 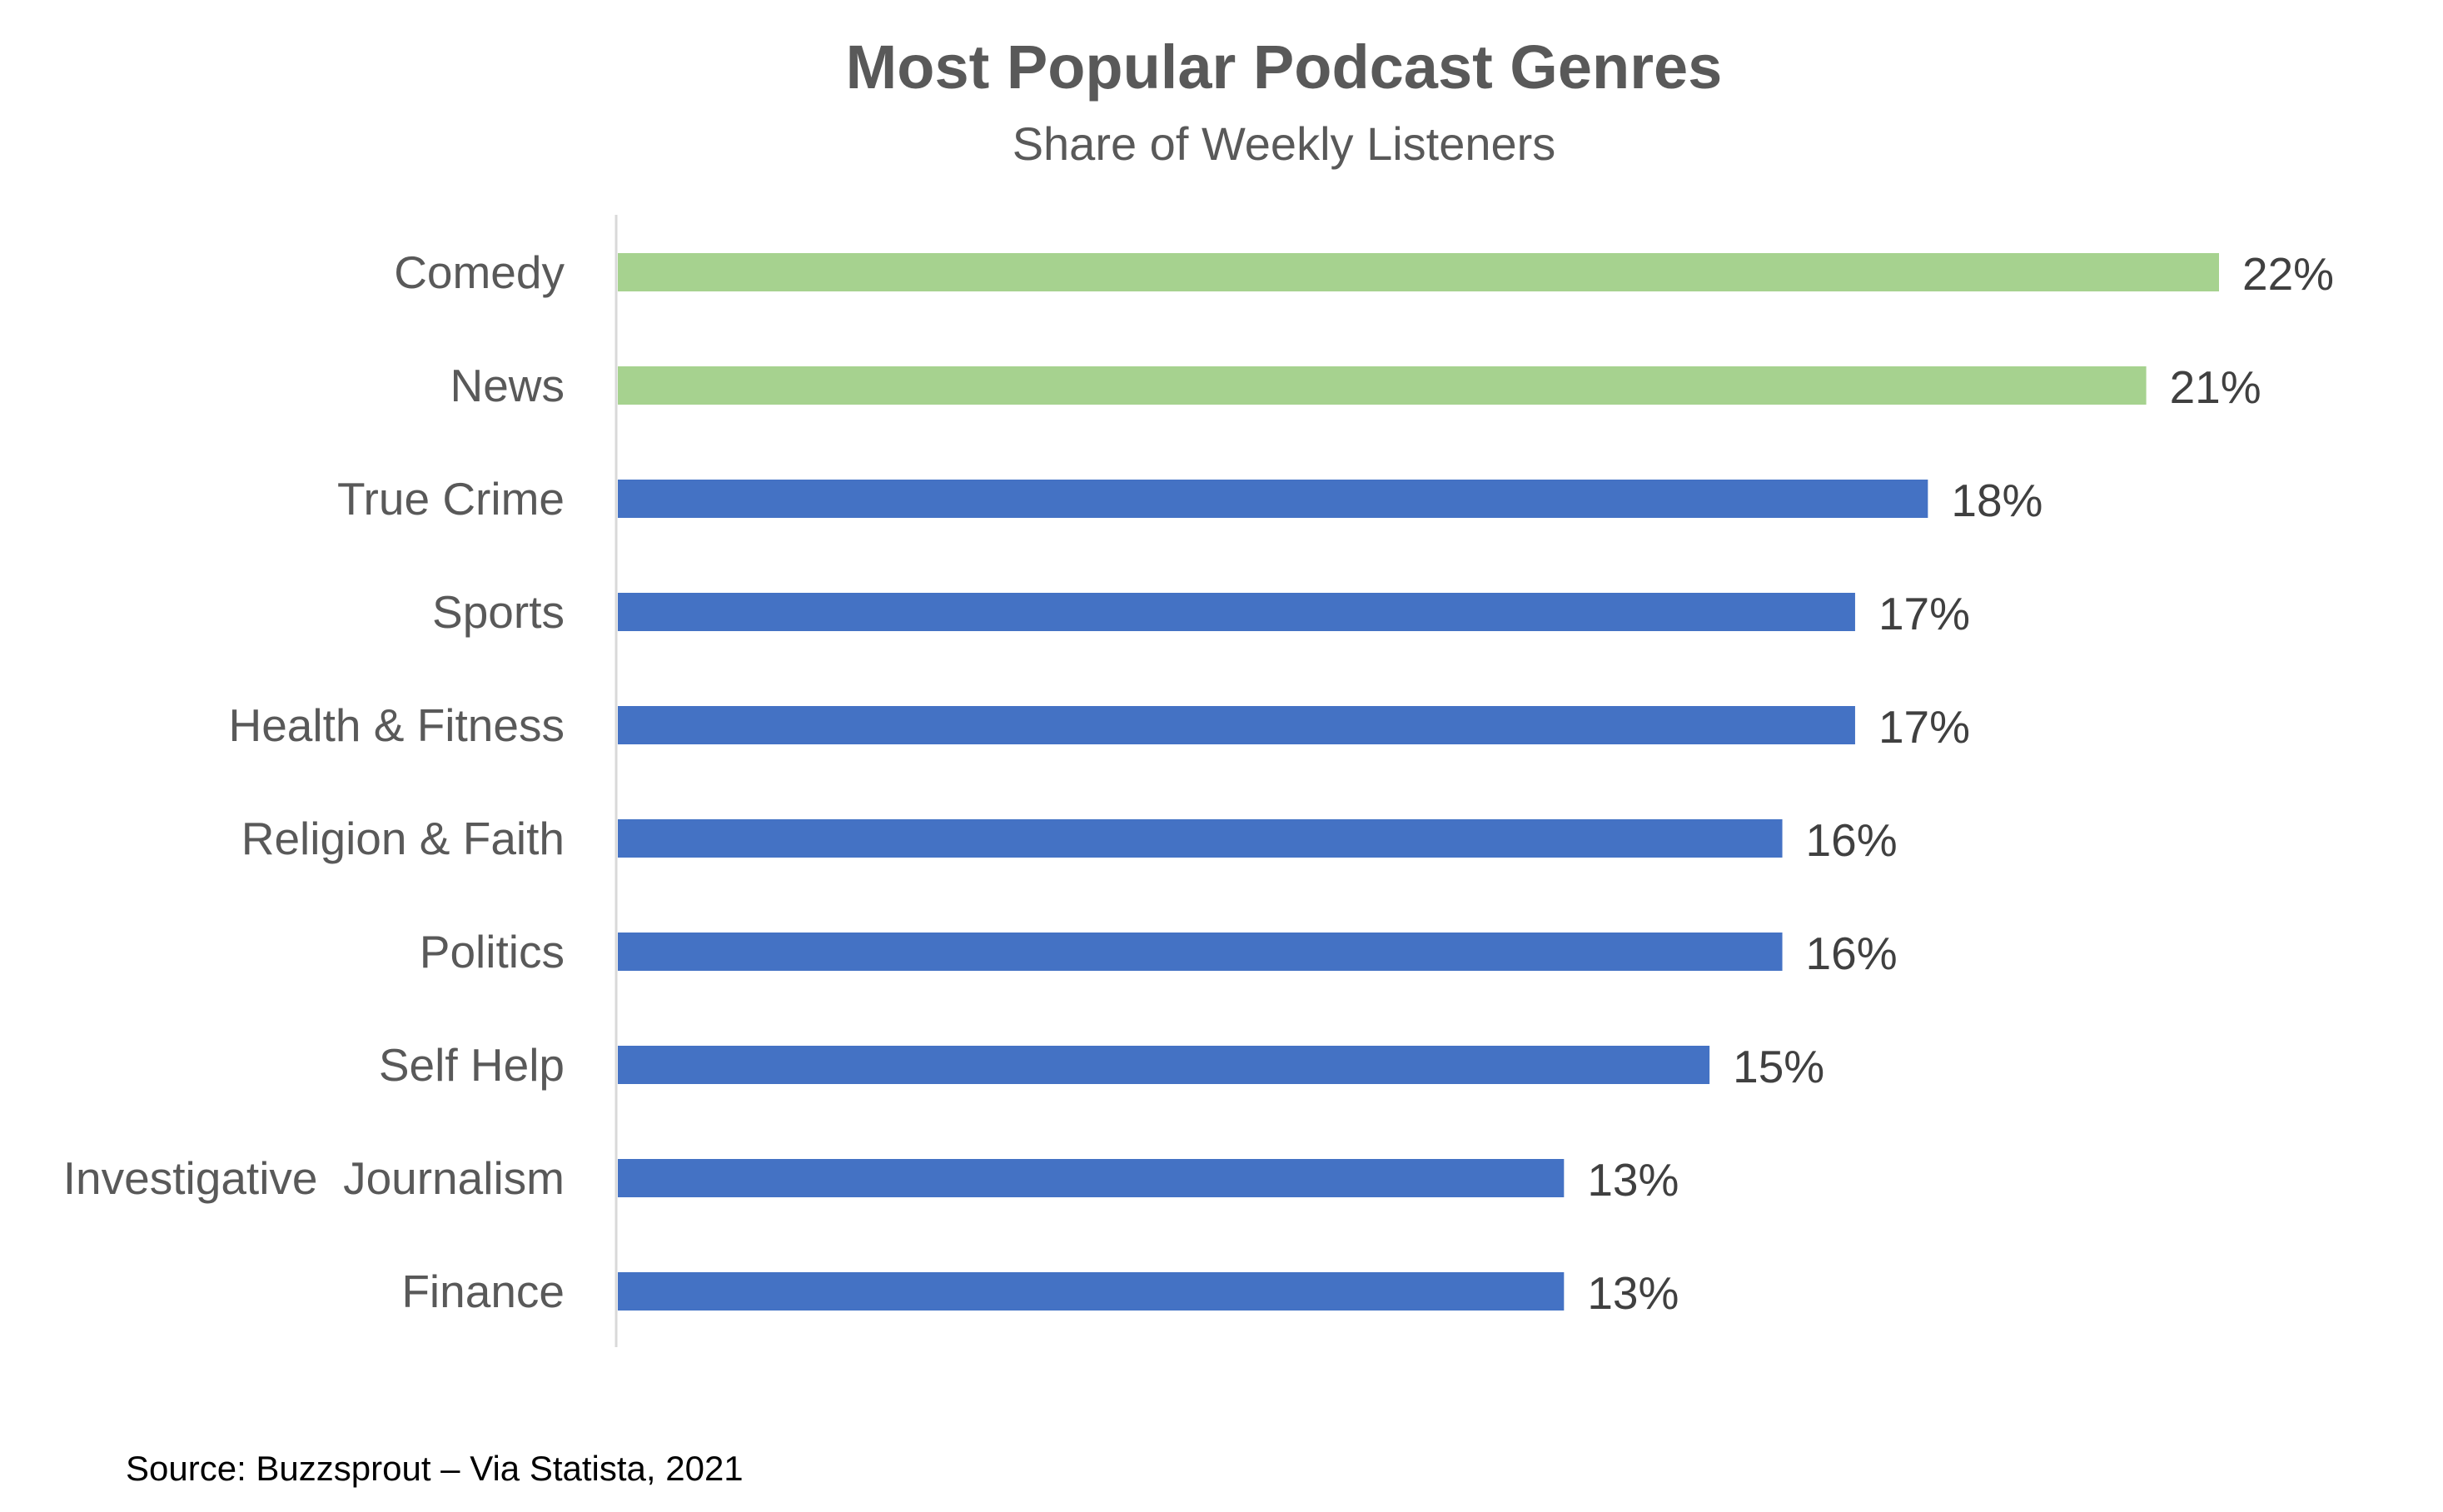 I want to click on category-label: Health & Fitness, so click(x=397, y=725).